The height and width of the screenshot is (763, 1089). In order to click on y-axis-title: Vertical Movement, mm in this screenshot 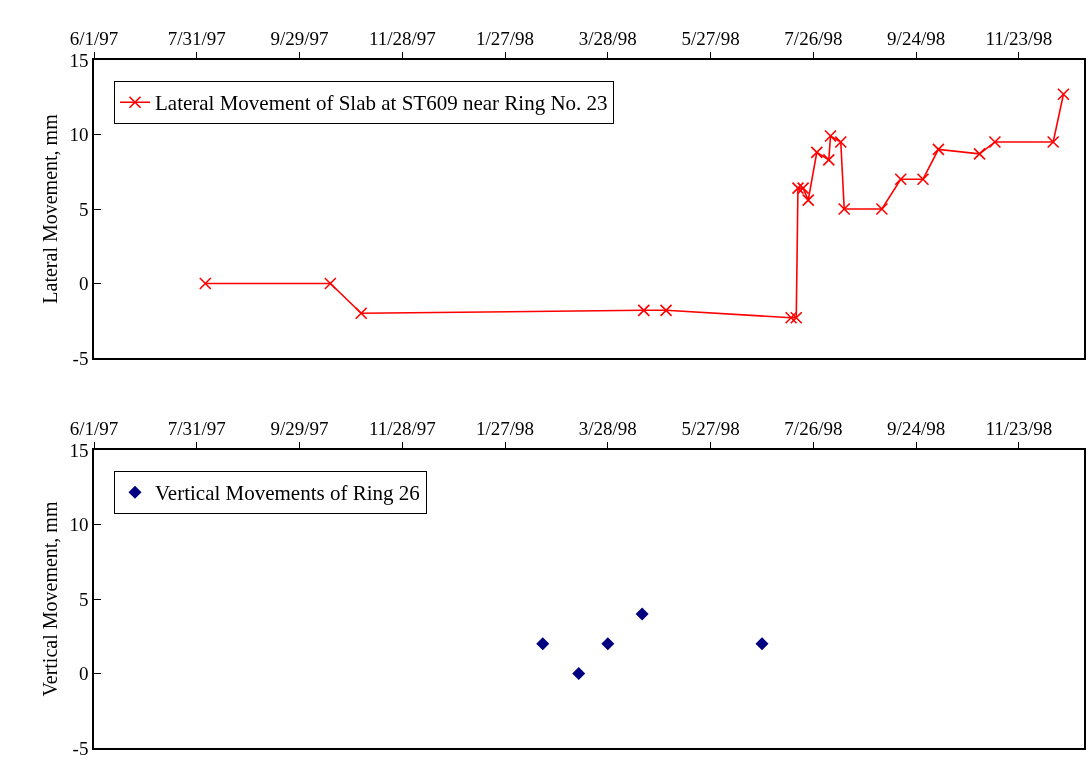, I will do `click(50, 599)`.